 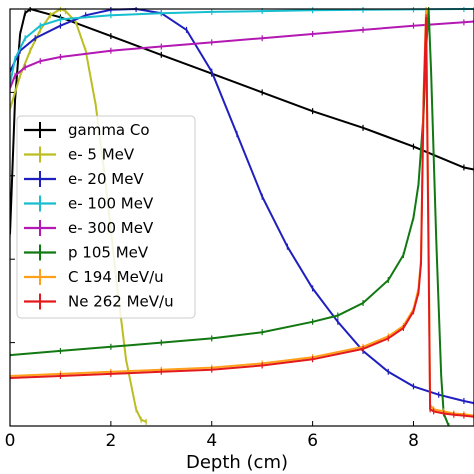 What do you see at coordinates (121, 302) in the screenshot?
I see `legend-label: Ne 262 MeV/u` at bounding box center [121, 302].